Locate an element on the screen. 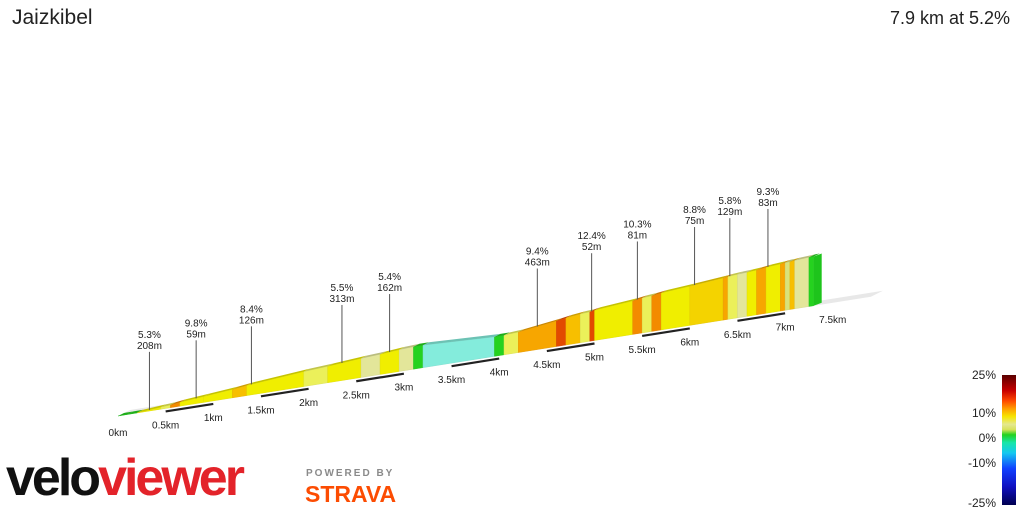  annotation-grade: 9.3% is located at coordinates (768, 192).